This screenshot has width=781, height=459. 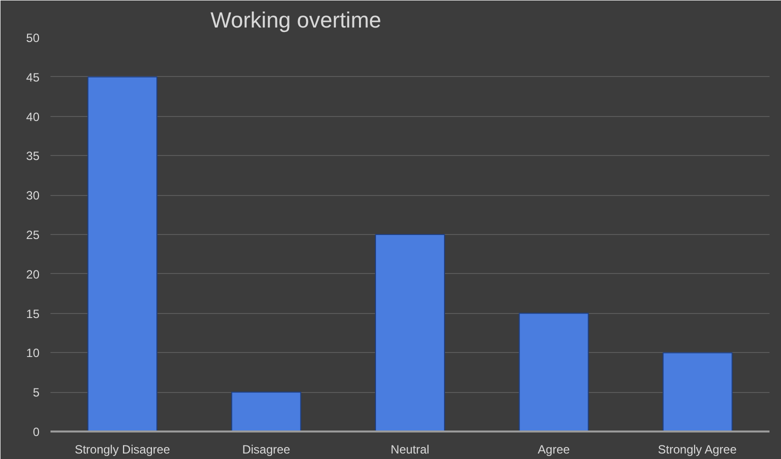 What do you see at coordinates (33, 77) in the screenshot?
I see `y-tick-label: 45` at bounding box center [33, 77].